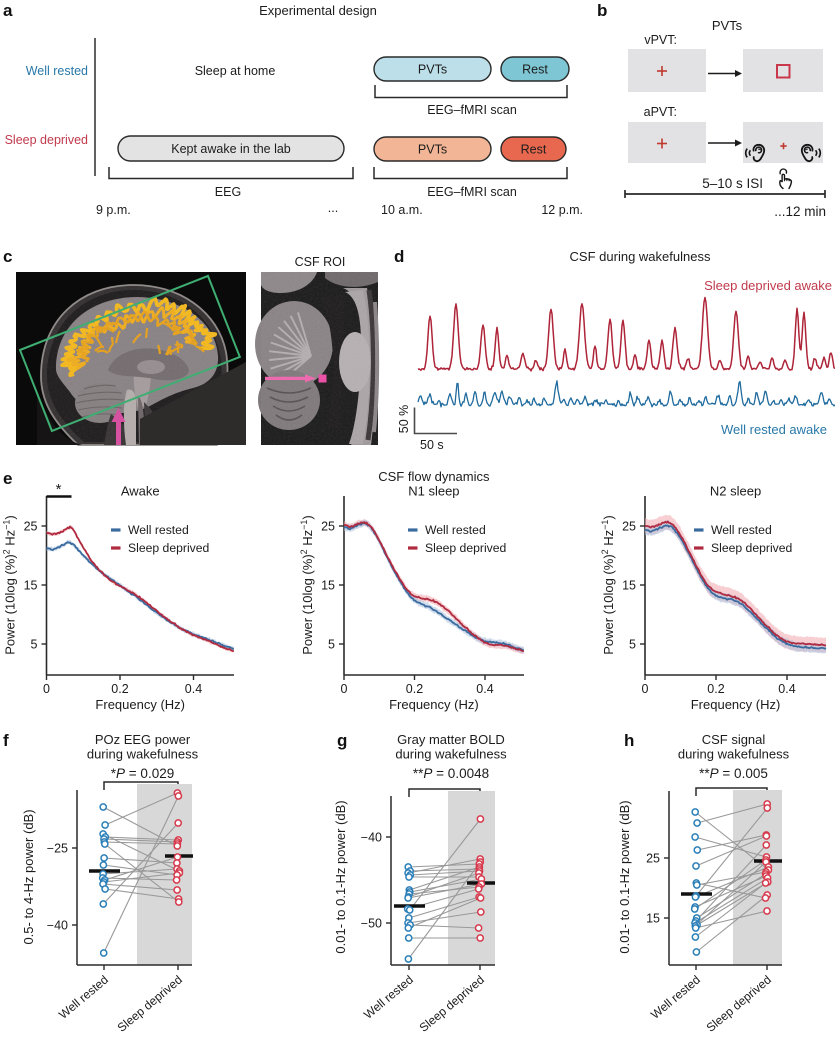 The height and width of the screenshot is (1044, 835). Describe the element at coordinates (800, 211) in the screenshot. I see `svg-text: ...12 min` at that location.